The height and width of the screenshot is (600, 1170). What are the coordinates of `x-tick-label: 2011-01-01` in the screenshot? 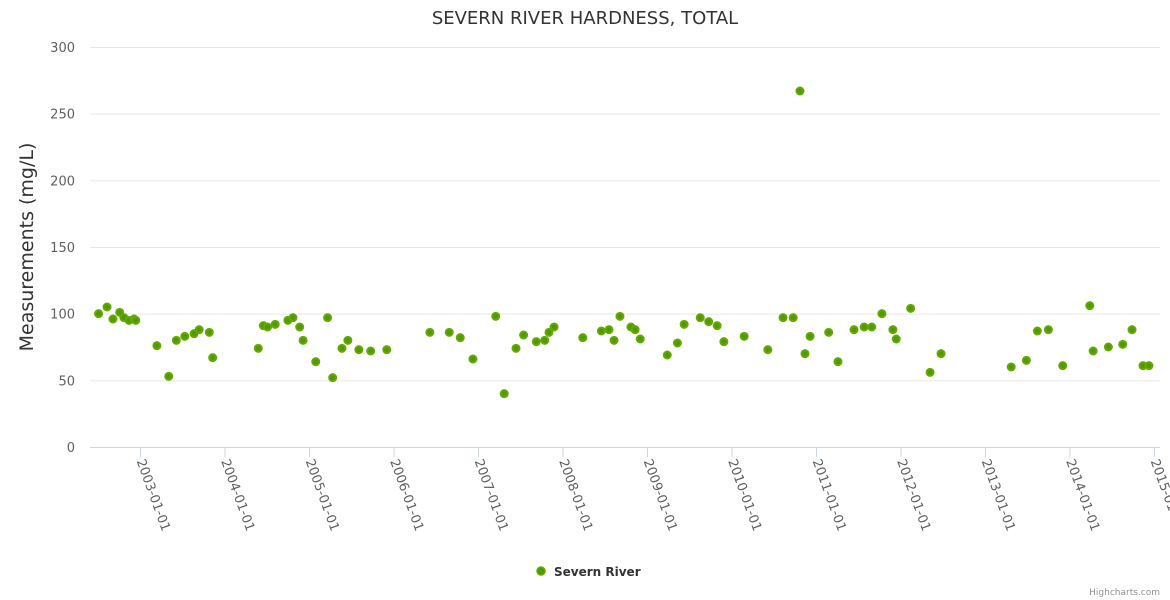 It's located at (829, 495).